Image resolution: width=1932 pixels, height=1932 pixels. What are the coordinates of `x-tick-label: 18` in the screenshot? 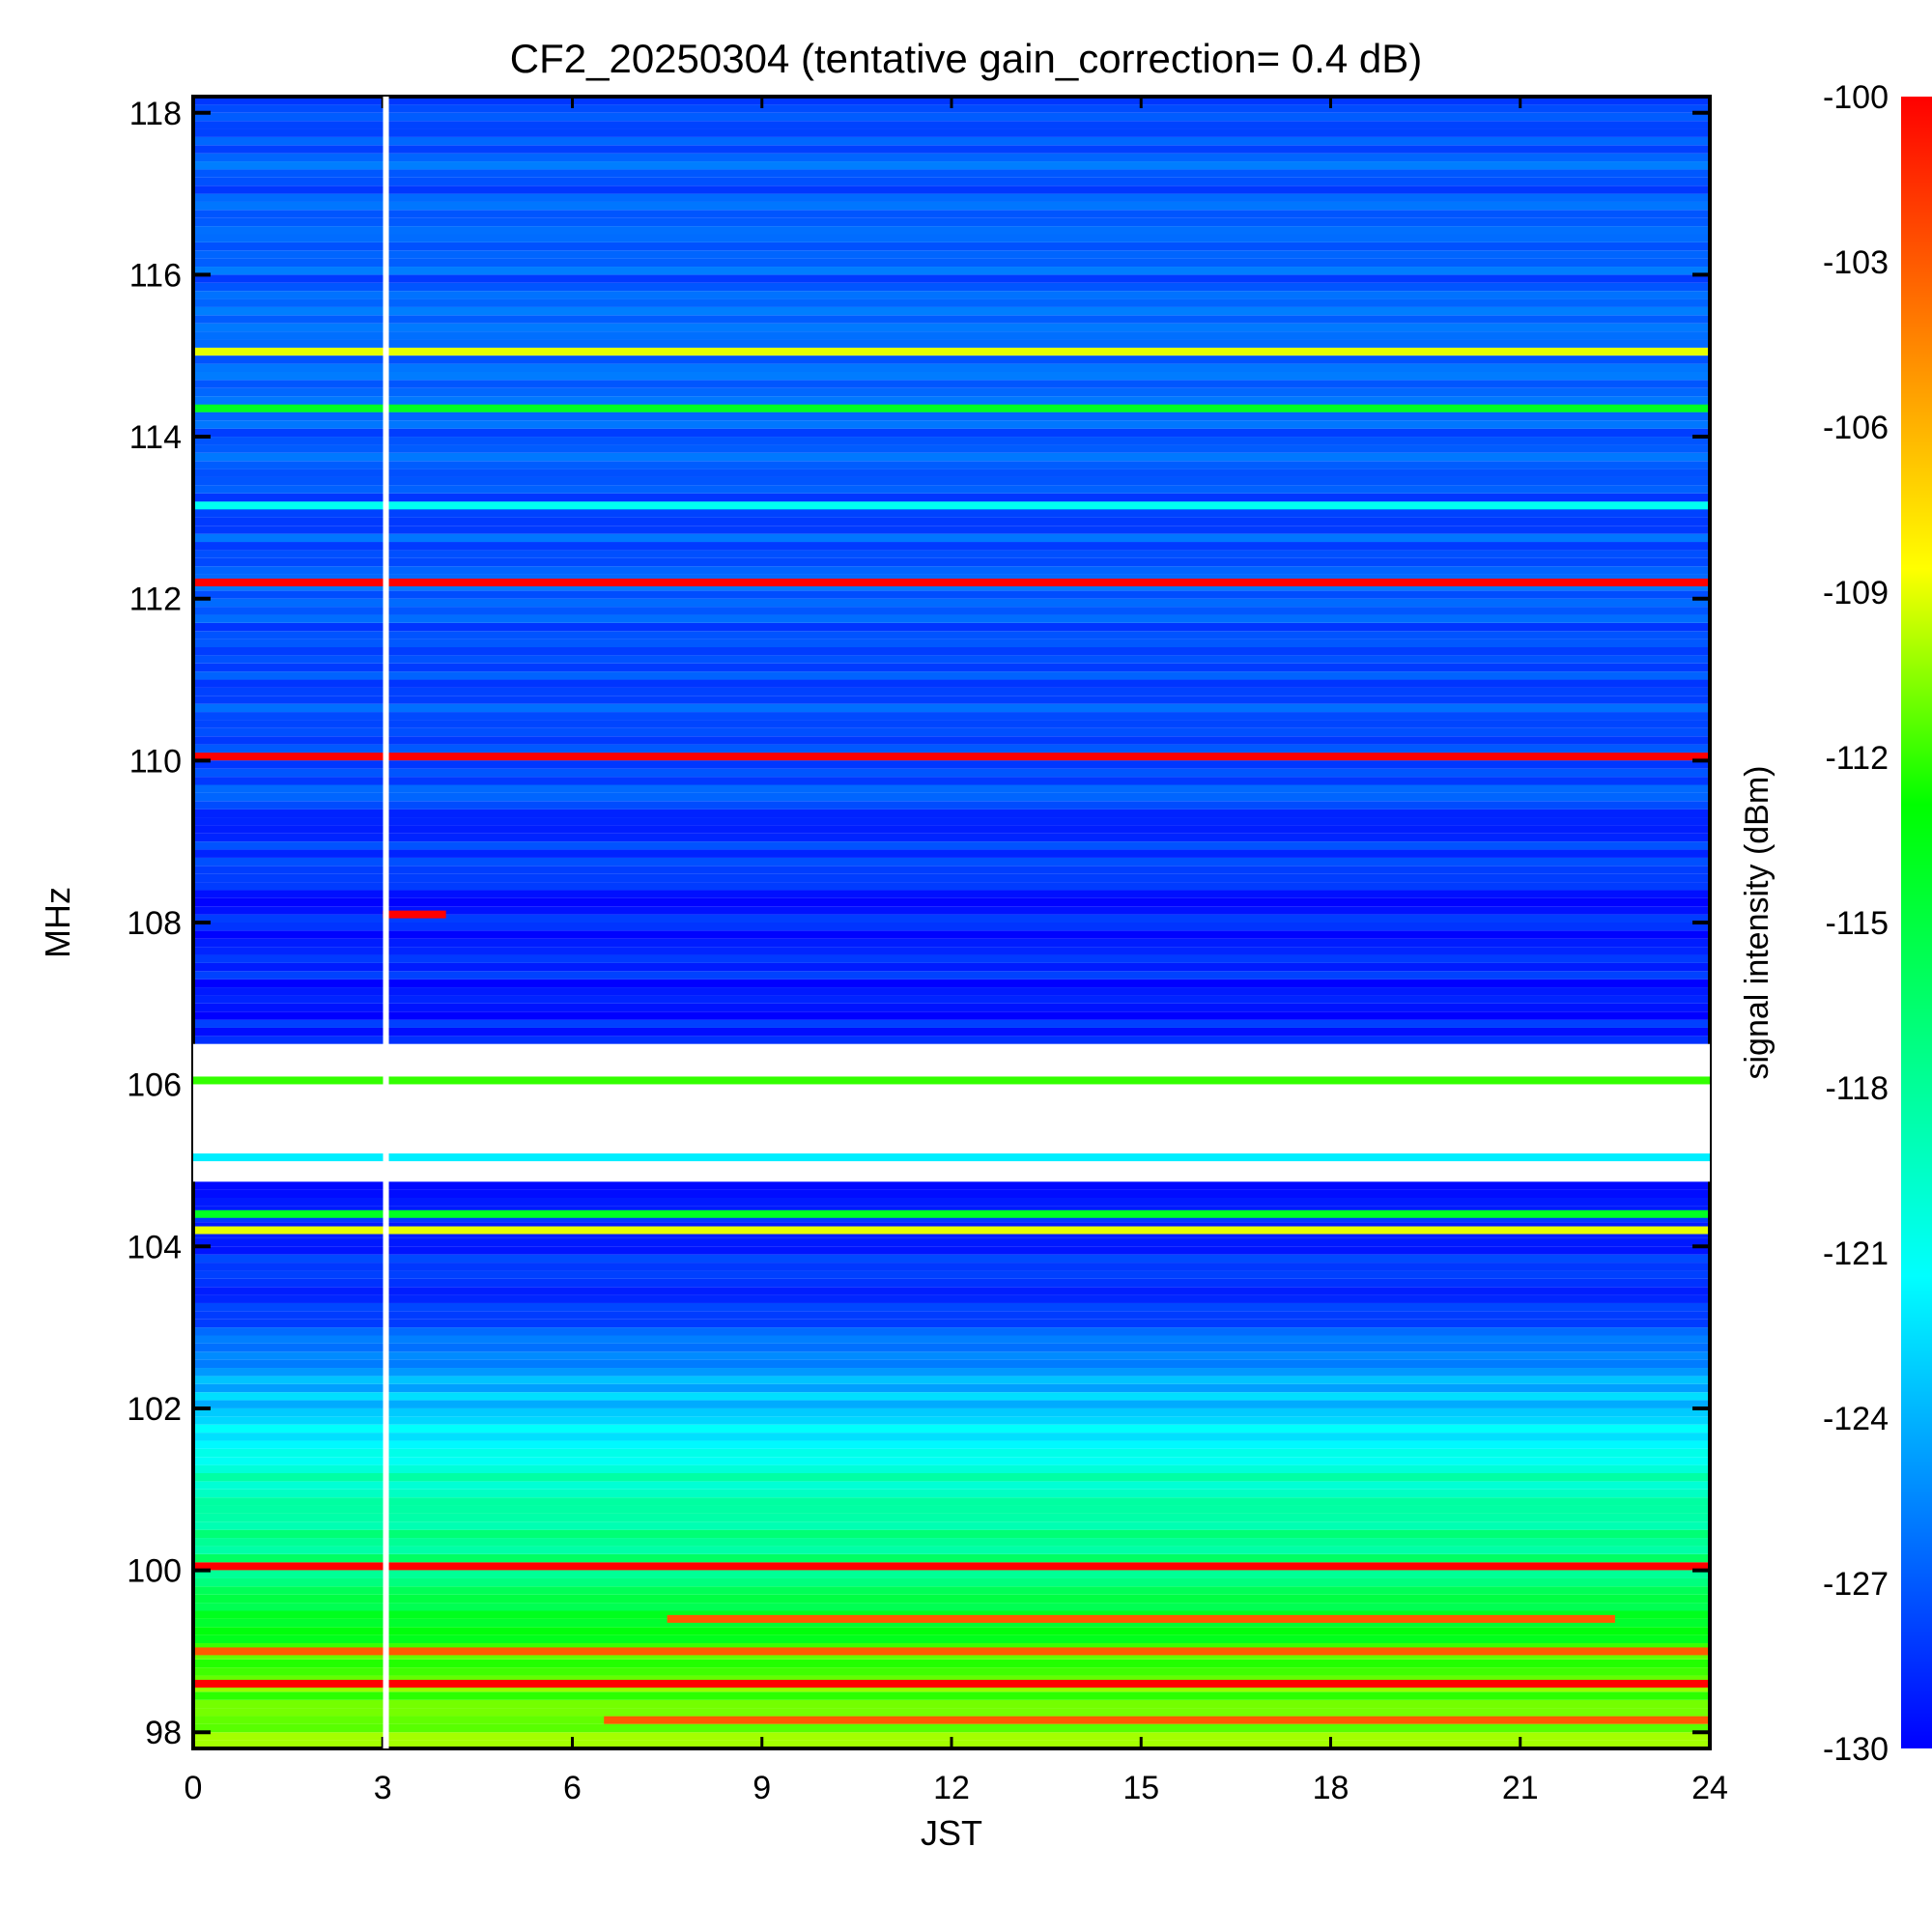 It's located at (1331, 1788).